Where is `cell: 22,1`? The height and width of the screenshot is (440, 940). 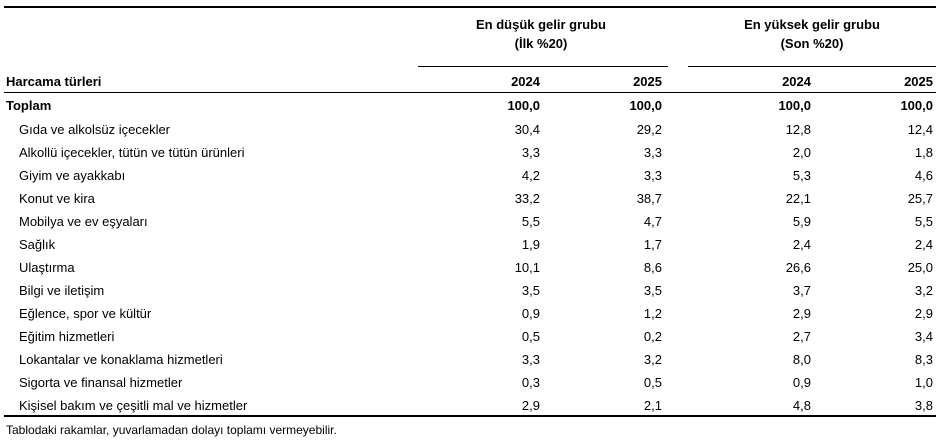
cell: 22,1 is located at coordinates (798, 198).